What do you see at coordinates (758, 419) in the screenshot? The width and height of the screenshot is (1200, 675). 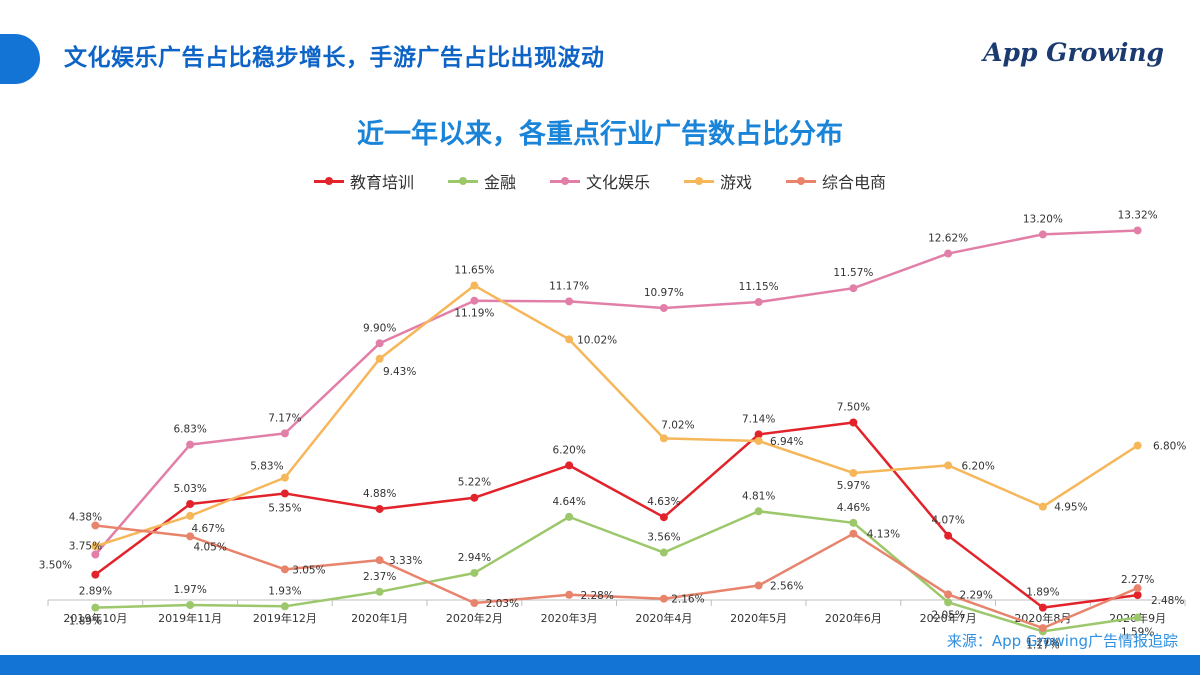 I see `data-label: 7.14%` at bounding box center [758, 419].